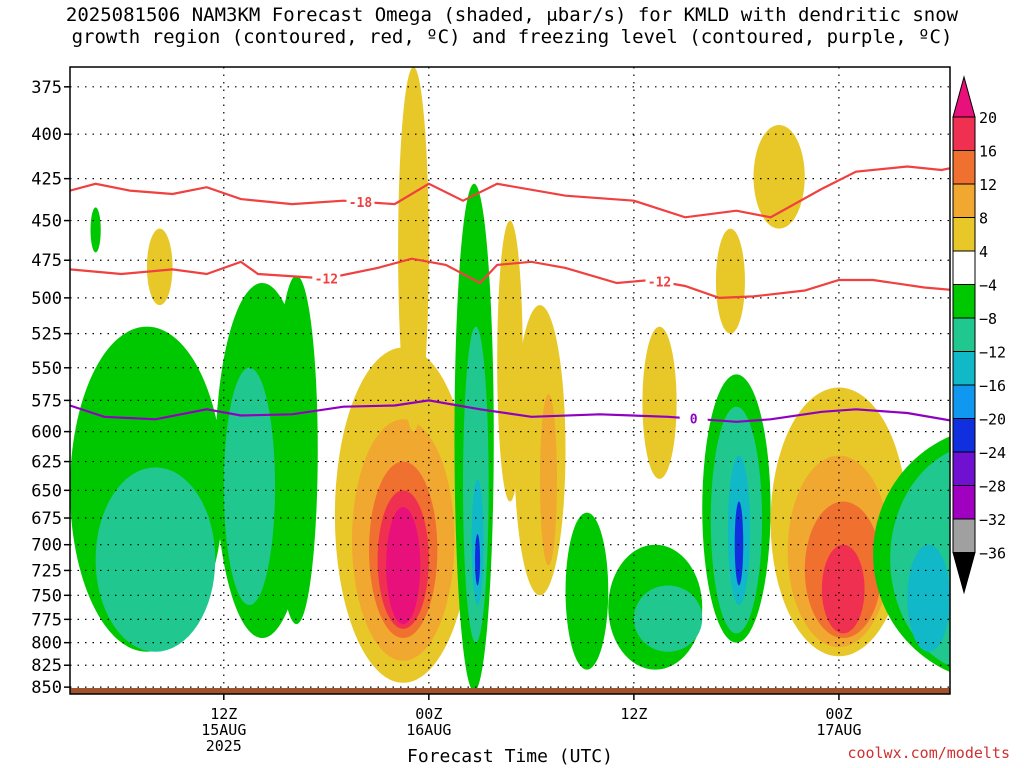  I want to click on colorbar-label-1: 16, so click(988, 152).